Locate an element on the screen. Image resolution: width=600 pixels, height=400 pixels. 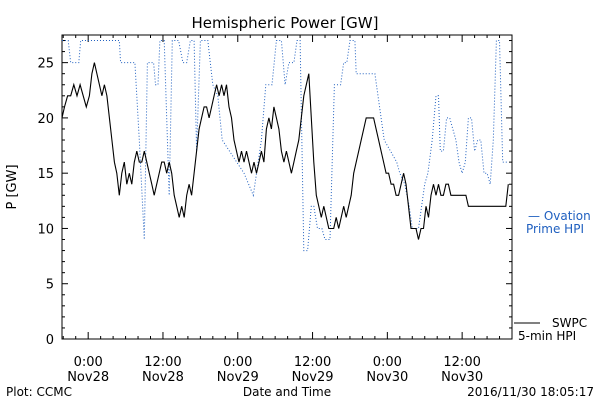
legend-swpc-line2: 5-min HPI is located at coordinates (547, 336).